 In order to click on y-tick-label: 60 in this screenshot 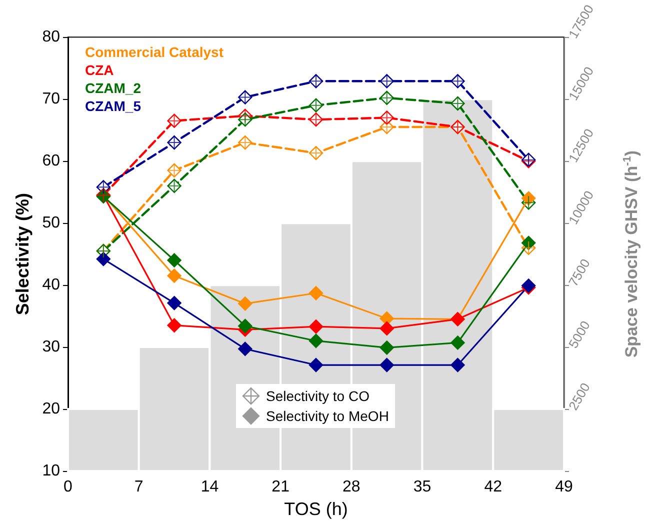, I will do `click(51, 161)`.